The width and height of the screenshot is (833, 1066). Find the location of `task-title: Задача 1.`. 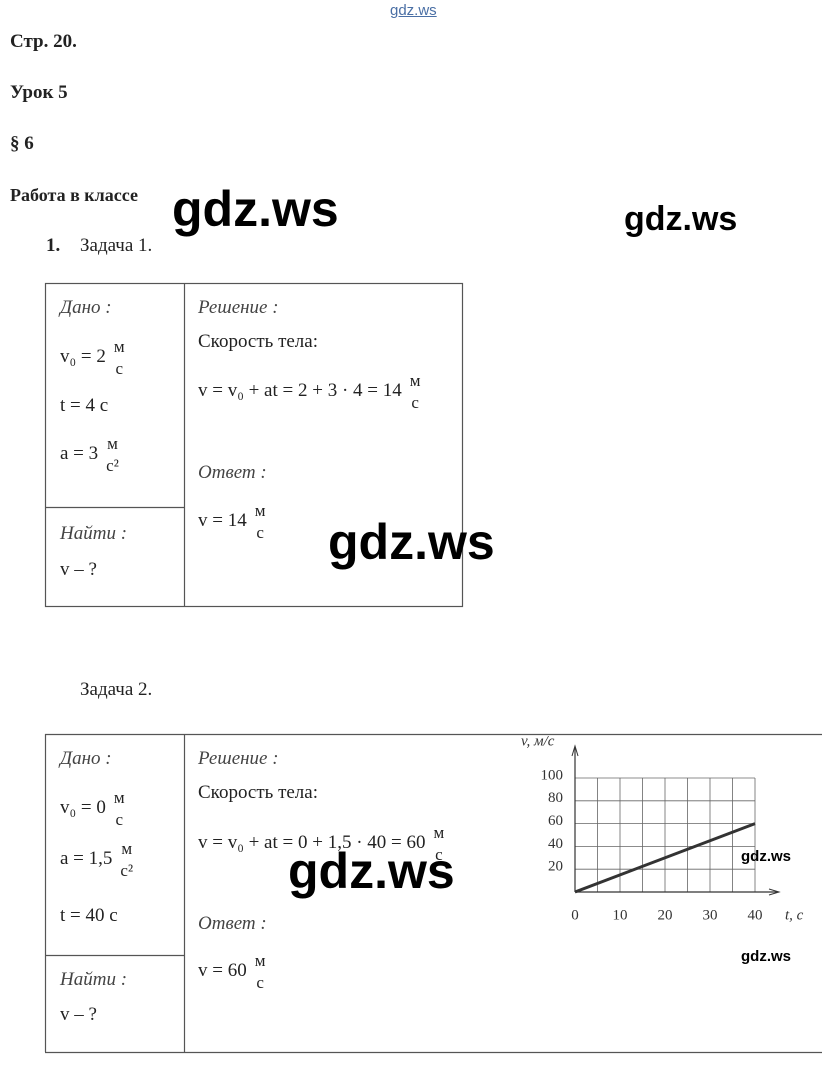

task-title: Задача 1. is located at coordinates (116, 245).